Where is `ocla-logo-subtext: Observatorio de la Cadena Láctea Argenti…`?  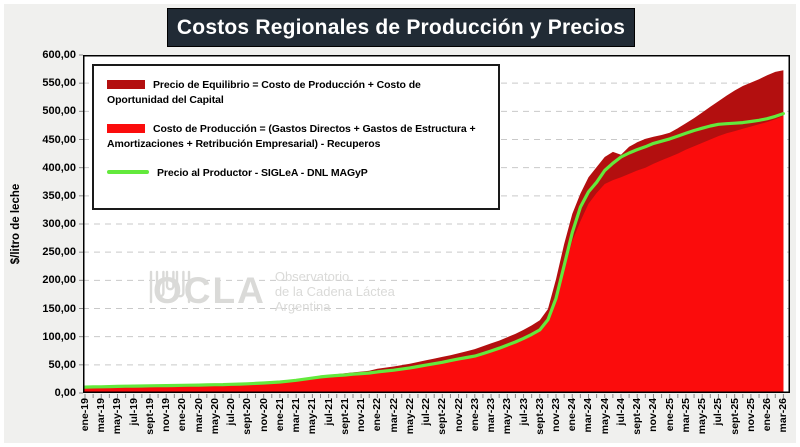
ocla-logo-subtext: Observatorio de la Cadena Láctea Argenti… is located at coordinates (335, 291).